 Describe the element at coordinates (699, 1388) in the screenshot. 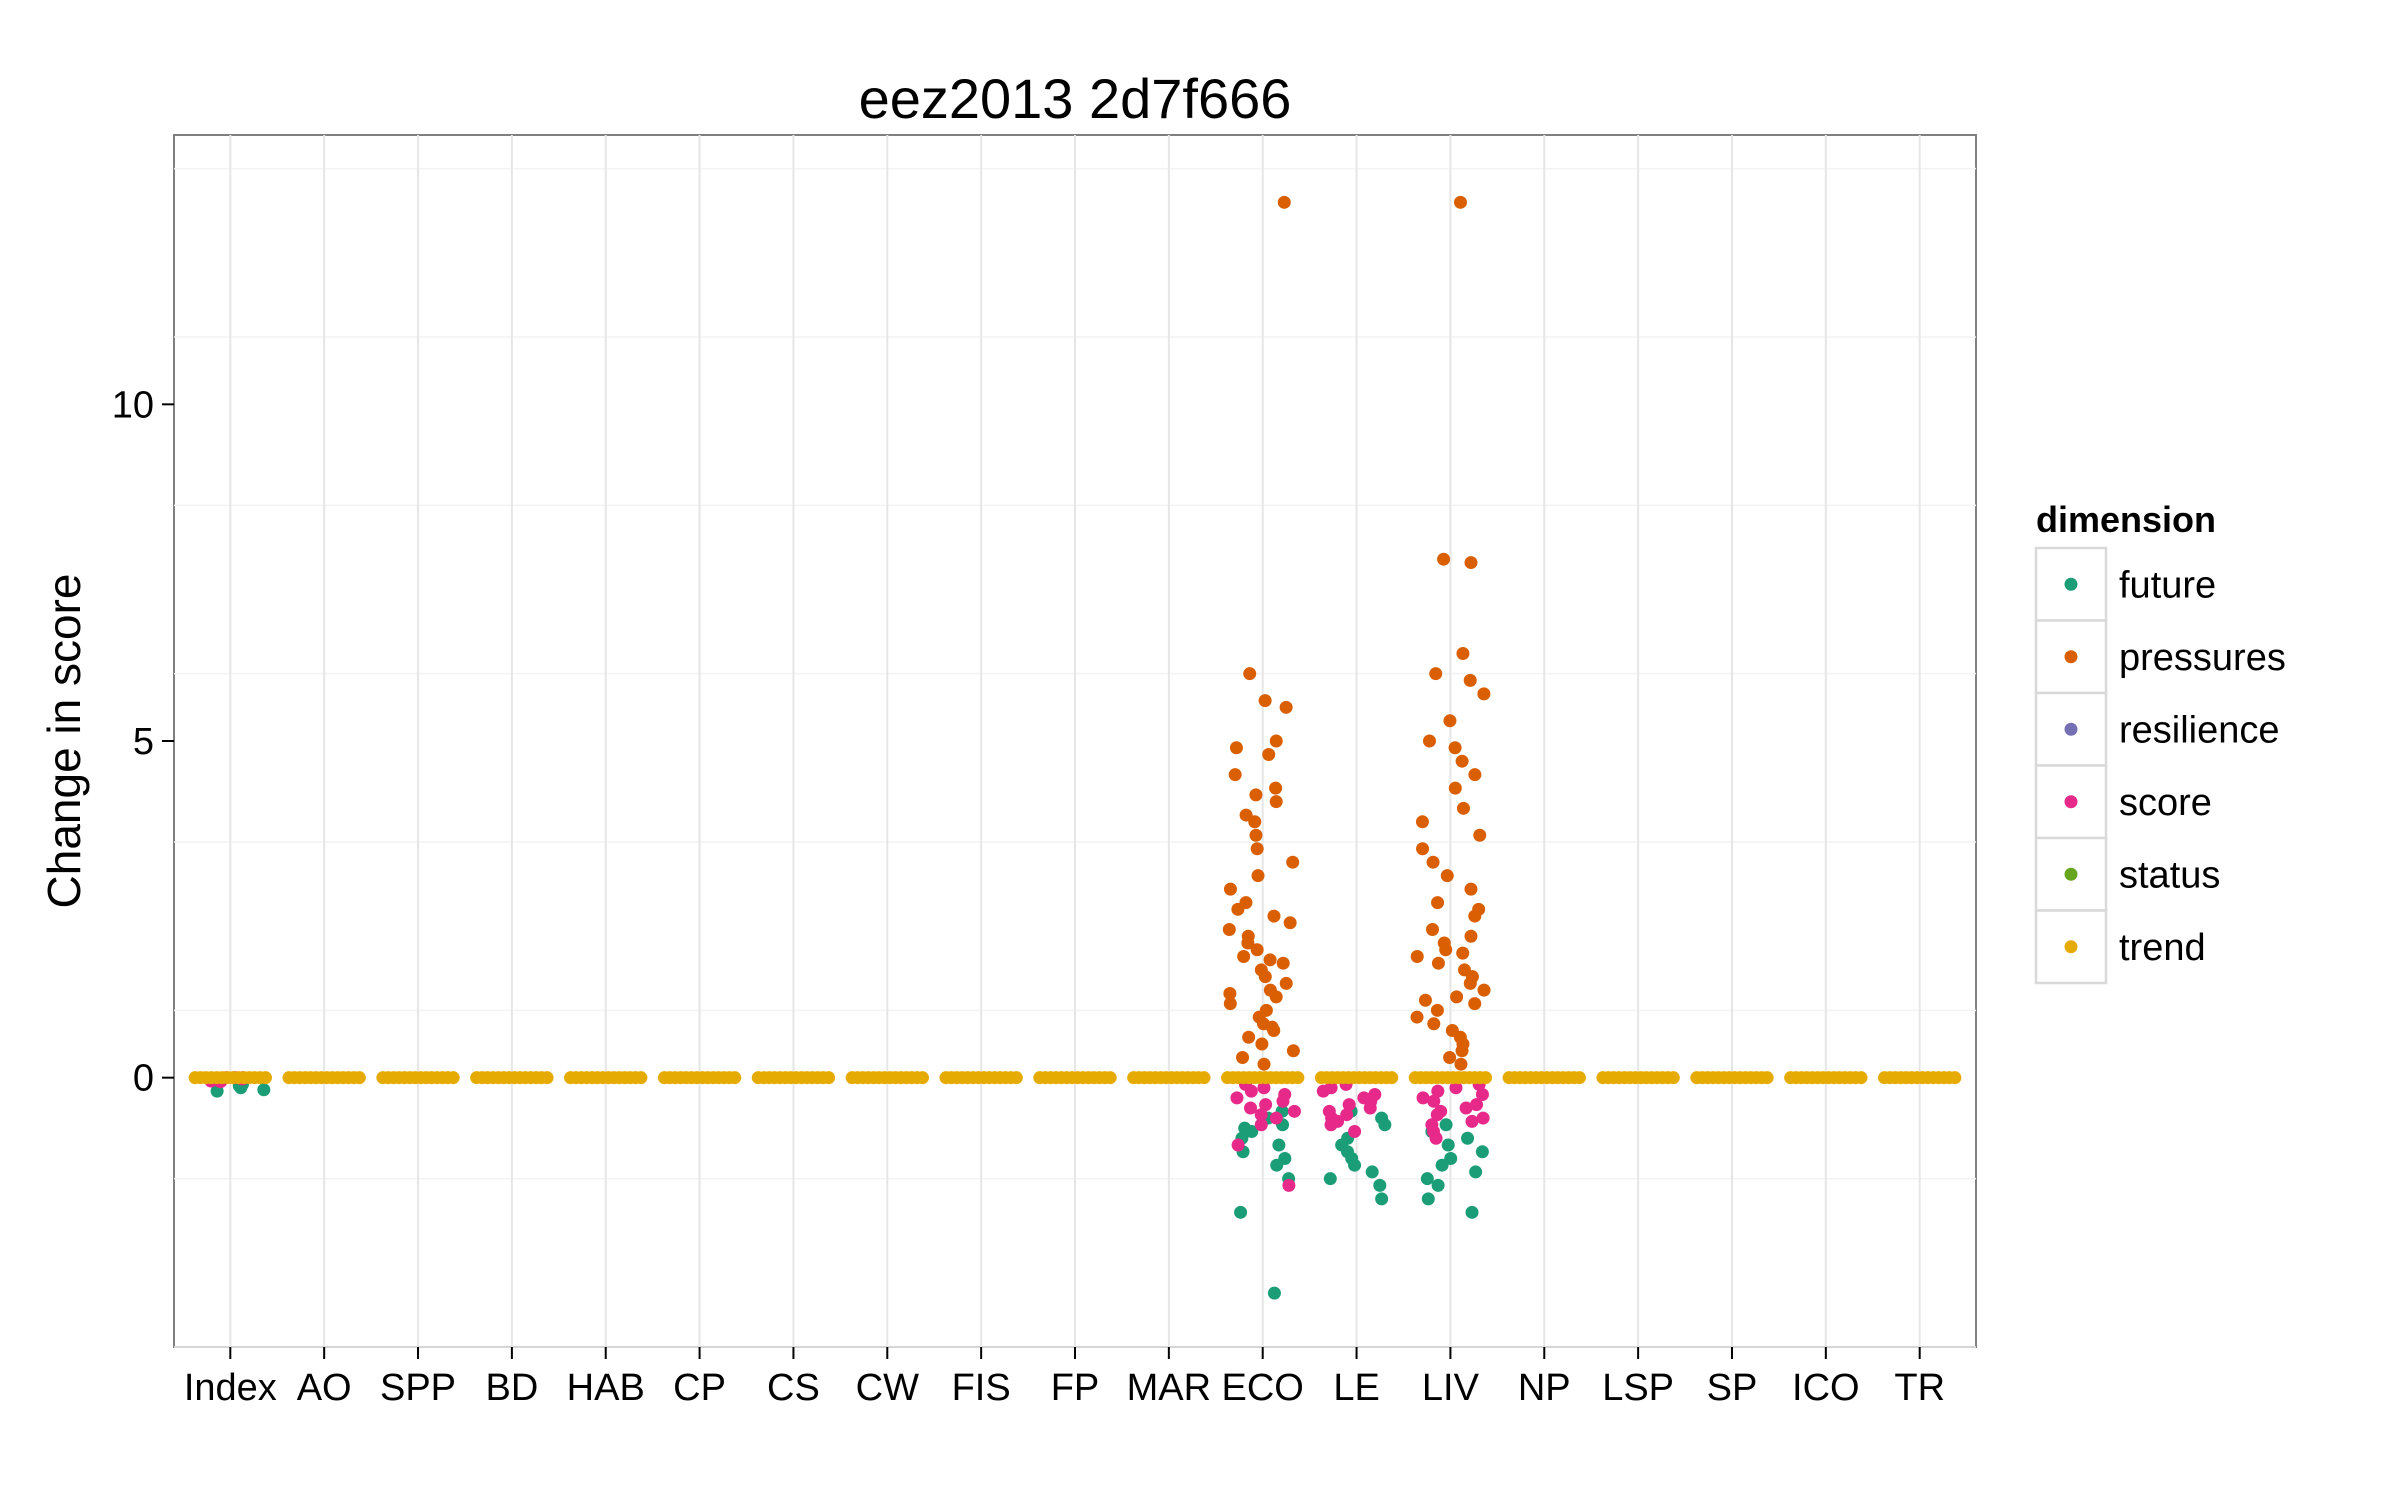

I see `x-tick-label: CP` at that location.